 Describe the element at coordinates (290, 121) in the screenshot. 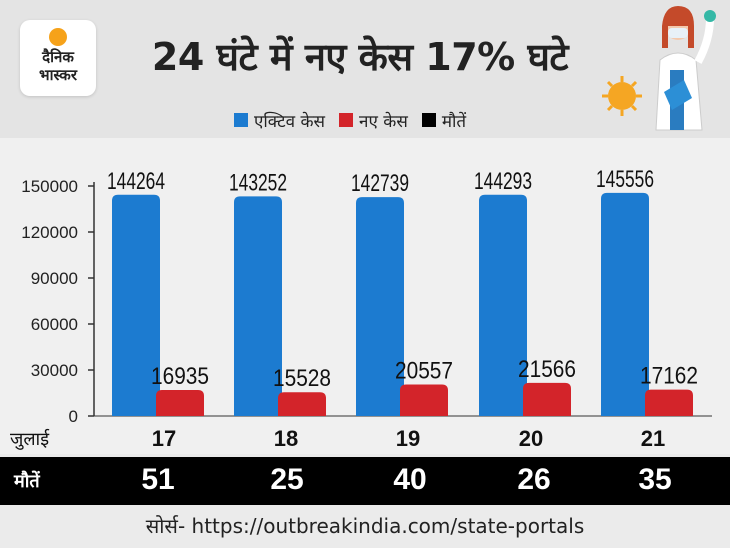

I see `legend-label-active: एक्टिव केस` at that location.